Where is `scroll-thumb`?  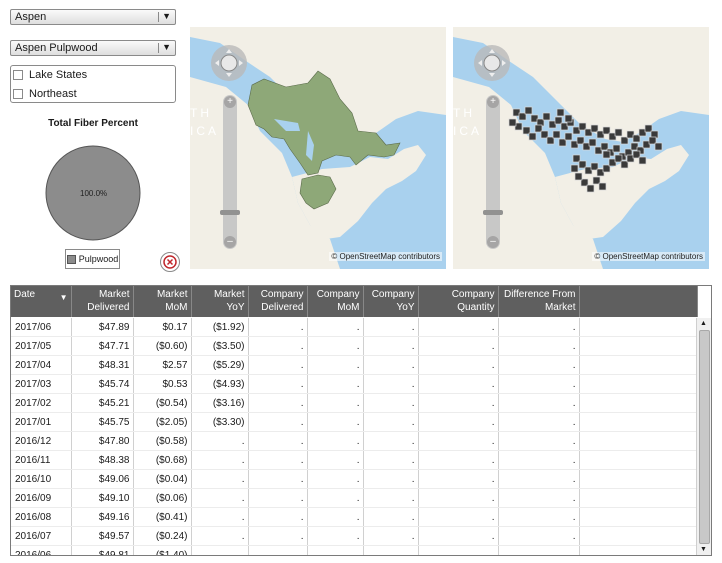
scroll-thumb is located at coordinates (704, 437).